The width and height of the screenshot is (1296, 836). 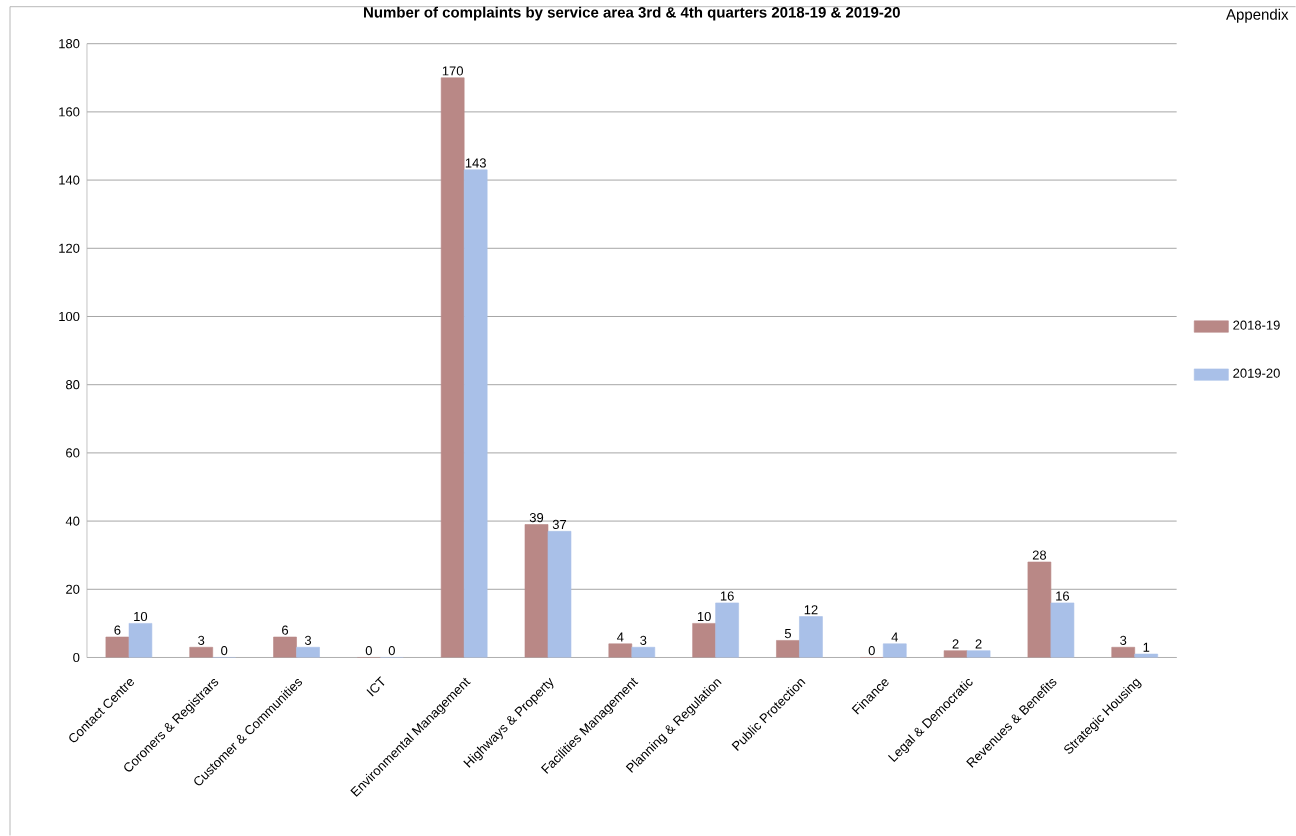 What do you see at coordinates (1256, 373) in the screenshot?
I see `legend-label: 2019-20` at bounding box center [1256, 373].